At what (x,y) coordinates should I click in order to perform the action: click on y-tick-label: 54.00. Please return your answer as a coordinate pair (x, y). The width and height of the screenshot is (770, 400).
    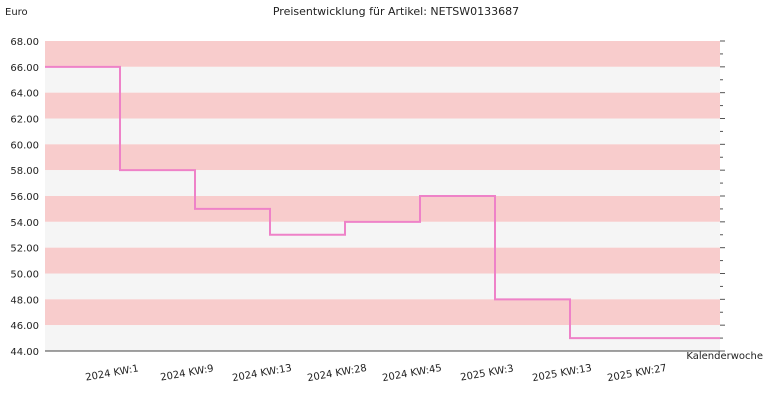
    Looking at the image, I should click on (24, 223).